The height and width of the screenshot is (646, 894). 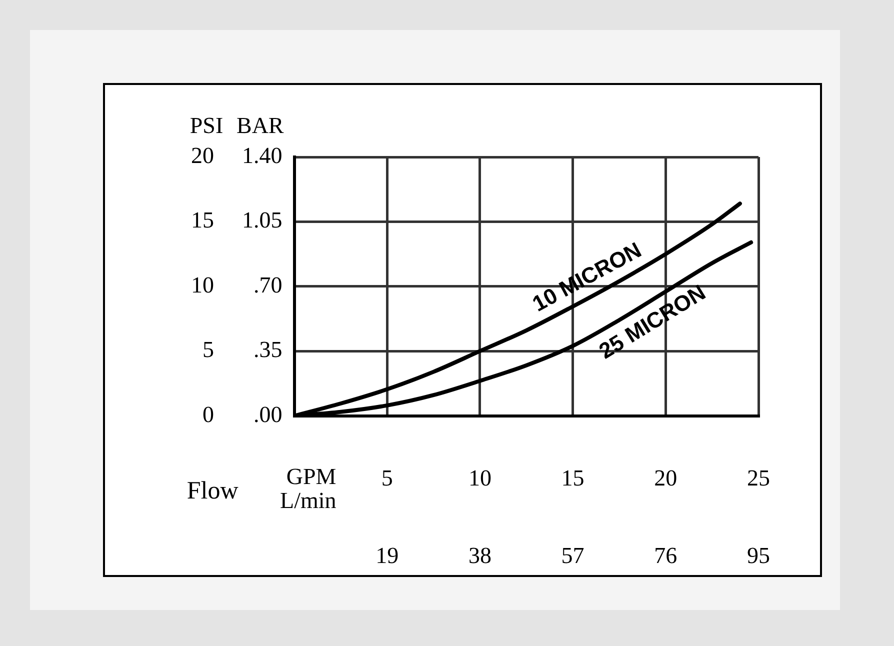 I want to click on x2-tick-label: 57, so click(x=572, y=555).